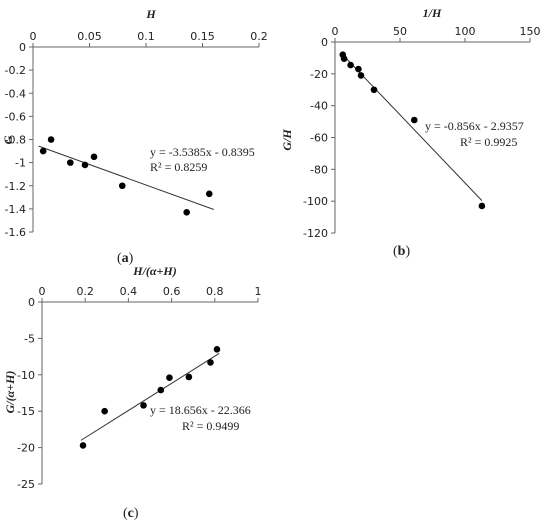 This screenshot has width=550, height=527. What do you see at coordinates (26, 484) in the screenshot?
I see `y-tick-label: -25` at bounding box center [26, 484].